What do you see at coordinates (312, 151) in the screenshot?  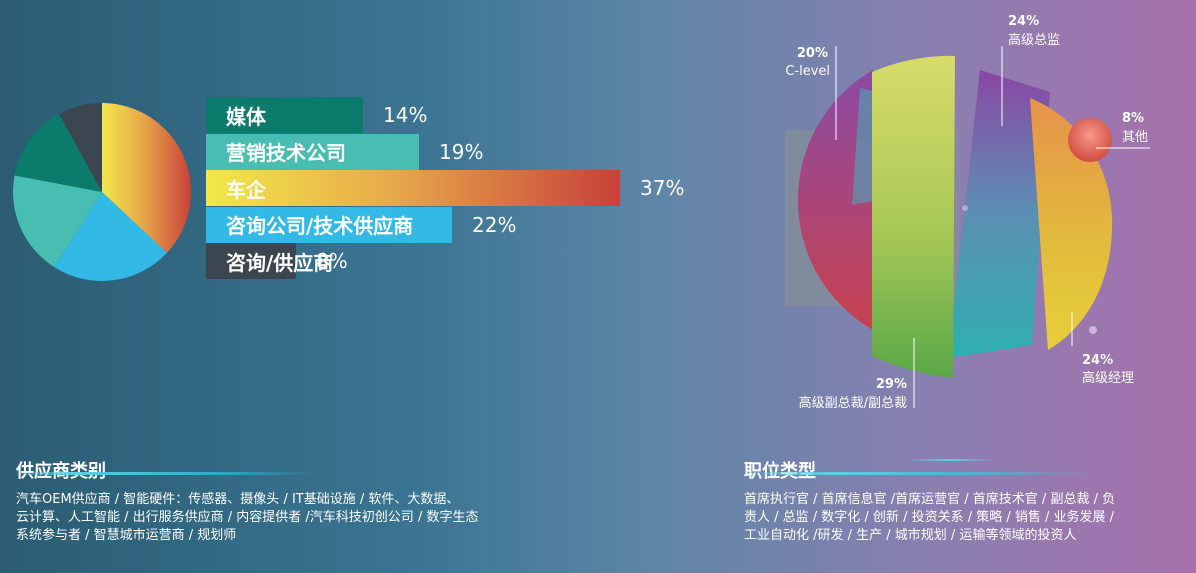 I see `bar: 营销技术公司` at bounding box center [312, 151].